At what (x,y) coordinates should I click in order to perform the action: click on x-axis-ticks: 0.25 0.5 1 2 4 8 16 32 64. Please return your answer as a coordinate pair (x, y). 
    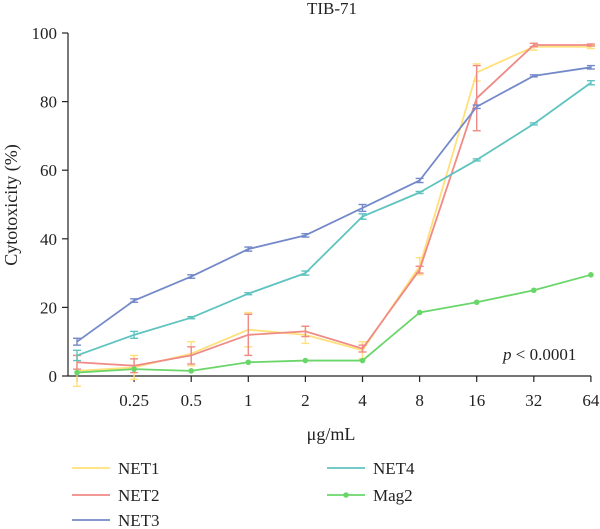
    Looking at the image, I should click on (338, 393).